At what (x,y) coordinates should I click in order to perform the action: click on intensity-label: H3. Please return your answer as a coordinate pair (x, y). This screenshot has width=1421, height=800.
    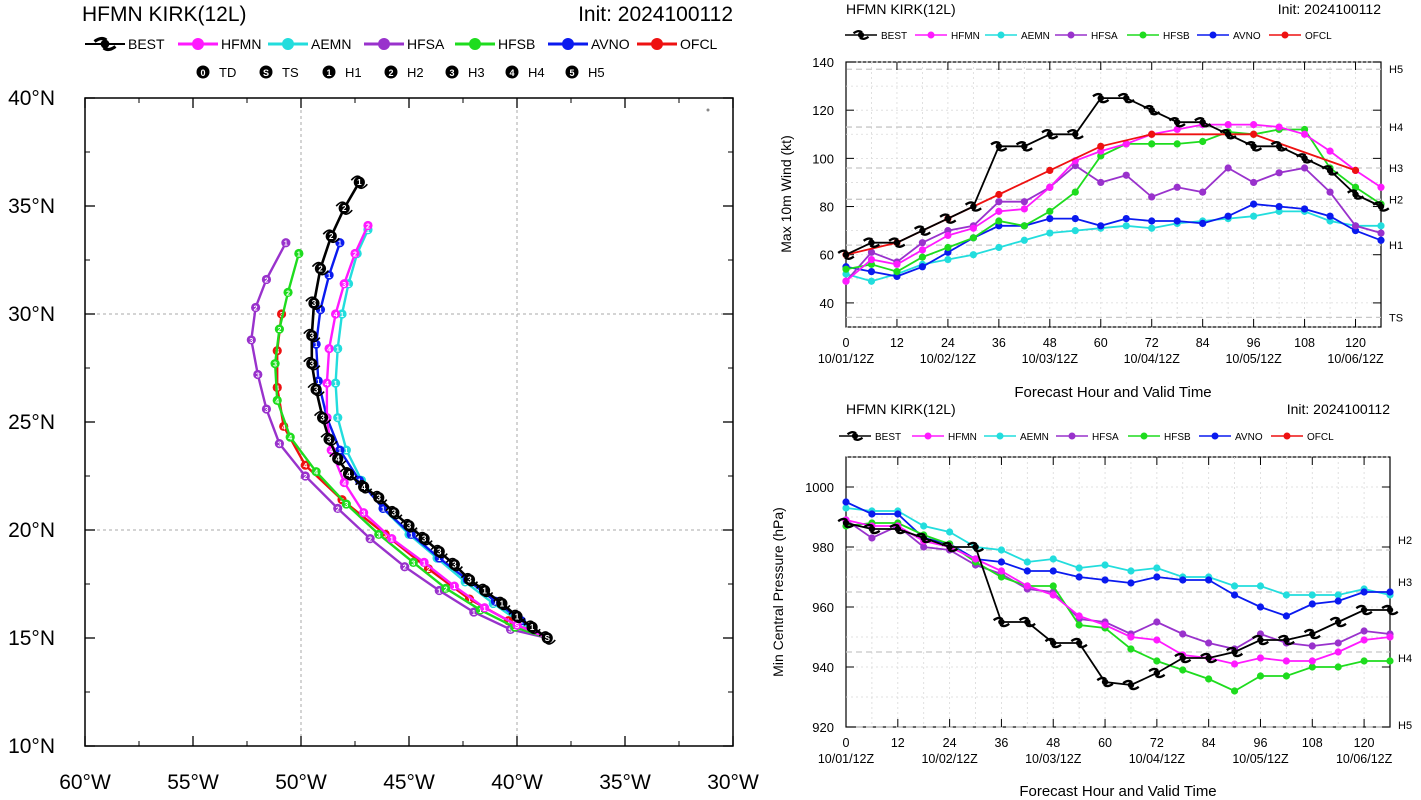
    Looking at the image, I should click on (476, 72).